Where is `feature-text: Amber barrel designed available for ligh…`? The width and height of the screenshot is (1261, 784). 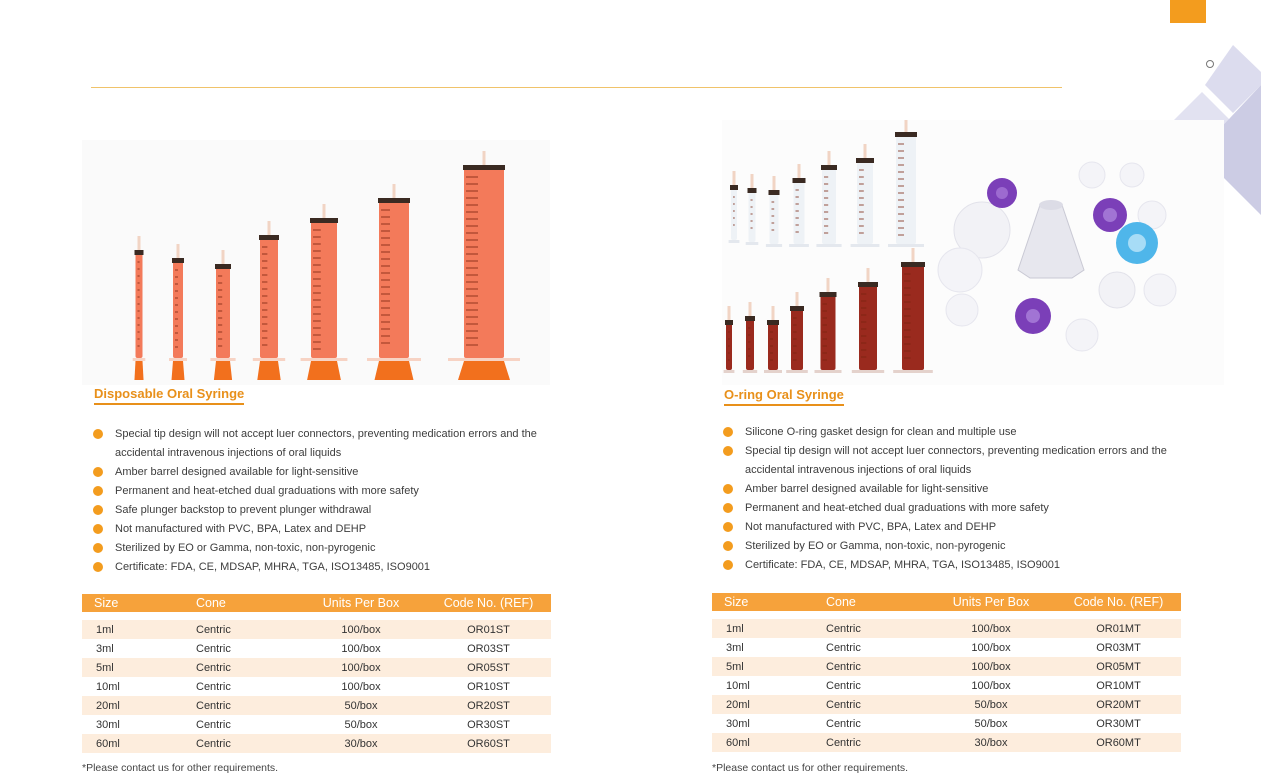
feature-text: Amber barrel designed available for ligh… is located at coordinates (867, 489).